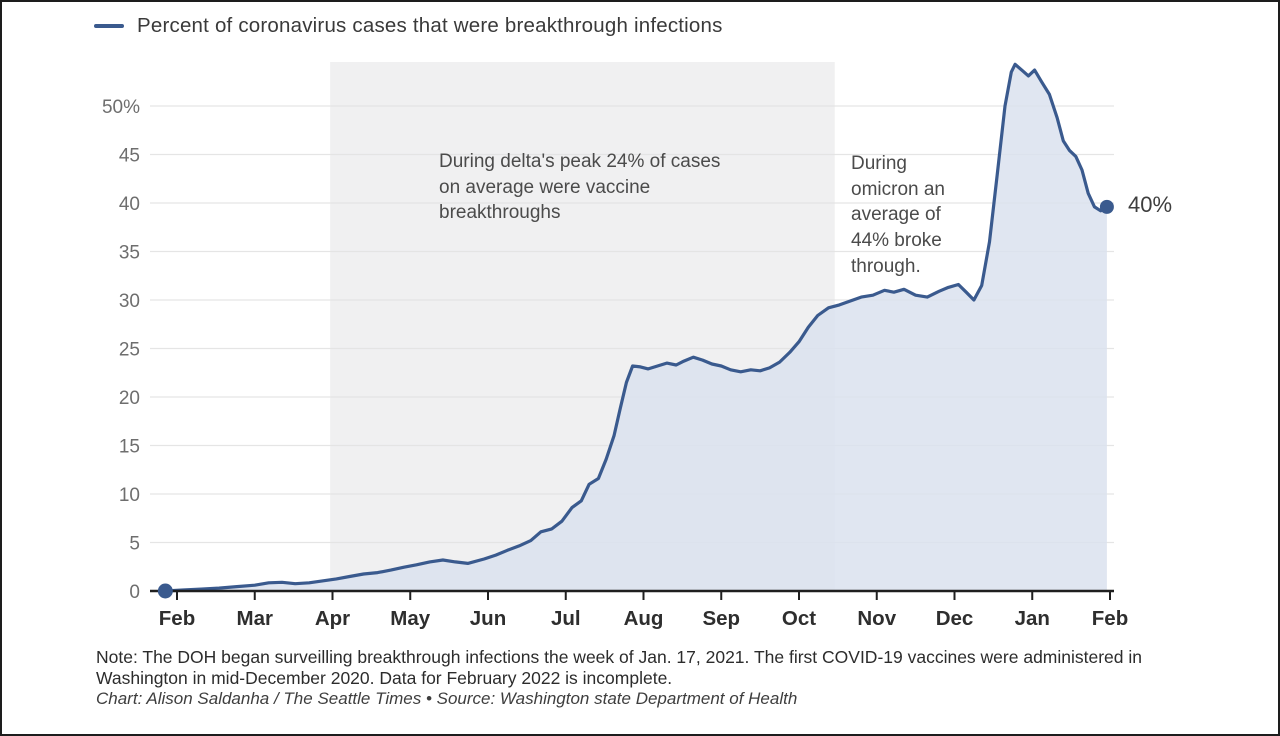  What do you see at coordinates (1150, 204) in the screenshot?
I see `latest-value-label: 40%` at bounding box center [1150, 204].